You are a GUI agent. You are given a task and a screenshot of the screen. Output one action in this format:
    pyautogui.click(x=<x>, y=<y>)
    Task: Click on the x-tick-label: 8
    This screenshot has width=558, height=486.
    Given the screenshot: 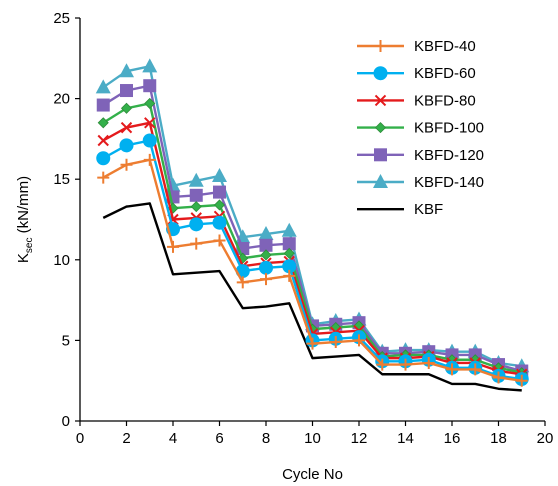 What is the action you would take?
    pyautogui.click(x=266, y=438)
    